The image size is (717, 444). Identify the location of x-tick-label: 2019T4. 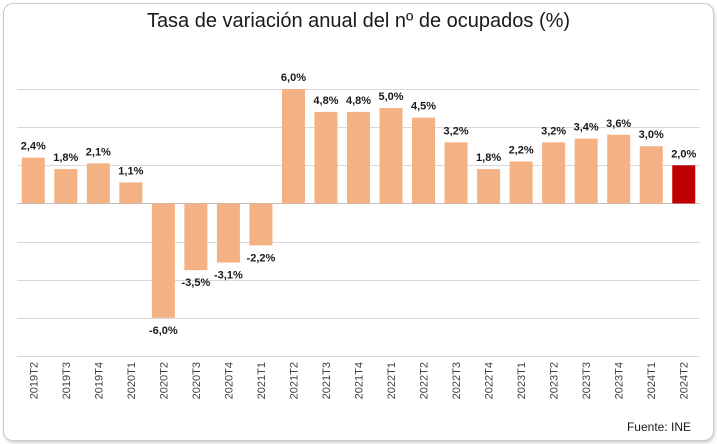
(99, 380).